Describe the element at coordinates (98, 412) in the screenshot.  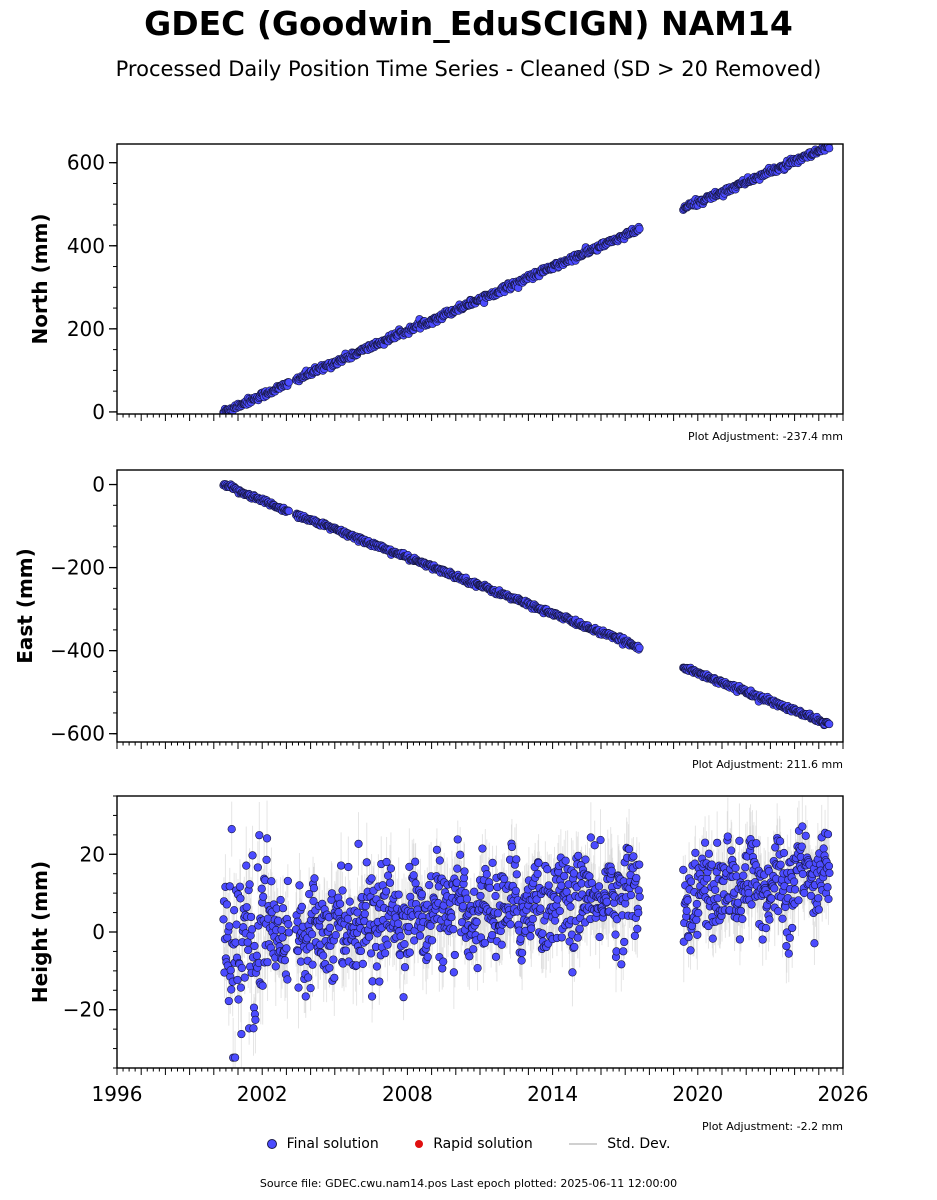
I see `y-tick-label: 0` at that location.